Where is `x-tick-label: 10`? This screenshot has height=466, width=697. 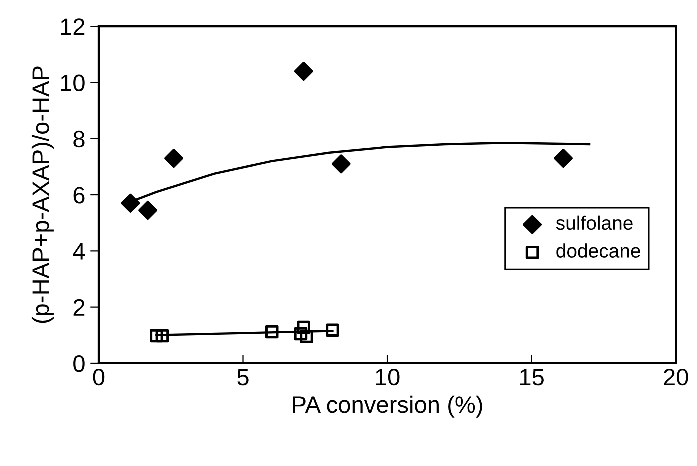
x-tick-label: 10 is located at coordinates (388, 377).